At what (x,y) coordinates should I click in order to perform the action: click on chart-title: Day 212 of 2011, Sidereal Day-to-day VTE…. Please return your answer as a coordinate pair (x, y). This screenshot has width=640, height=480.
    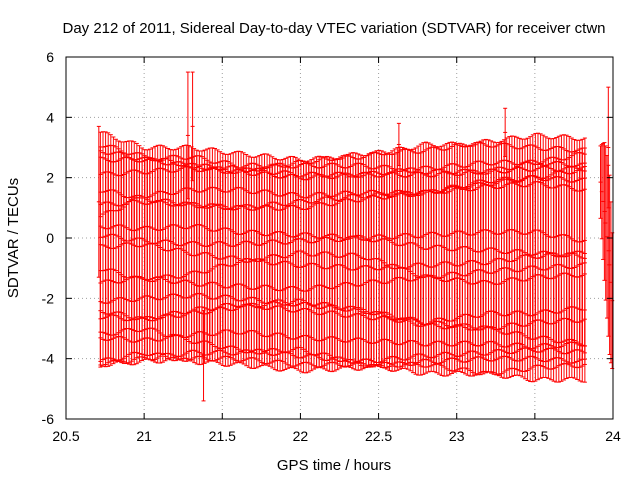
    Looking at the image, I should click on (334, 28).